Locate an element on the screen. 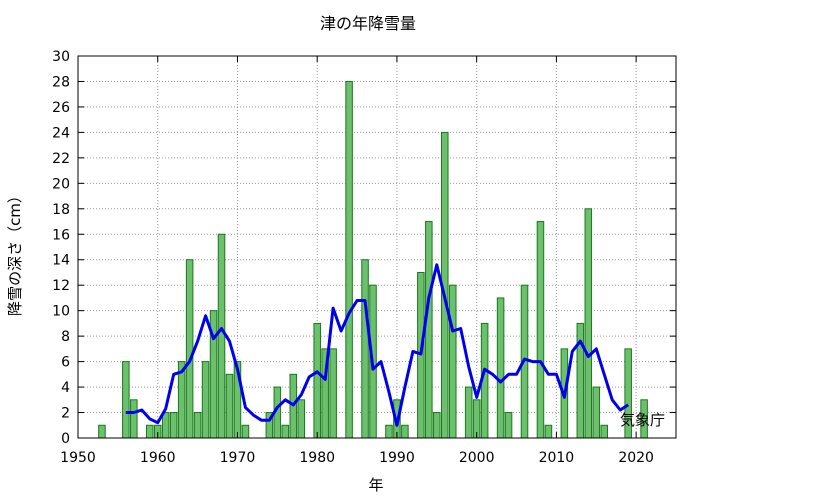  chart-title: 津の年降雪量 is located at coordinates (368, 23).